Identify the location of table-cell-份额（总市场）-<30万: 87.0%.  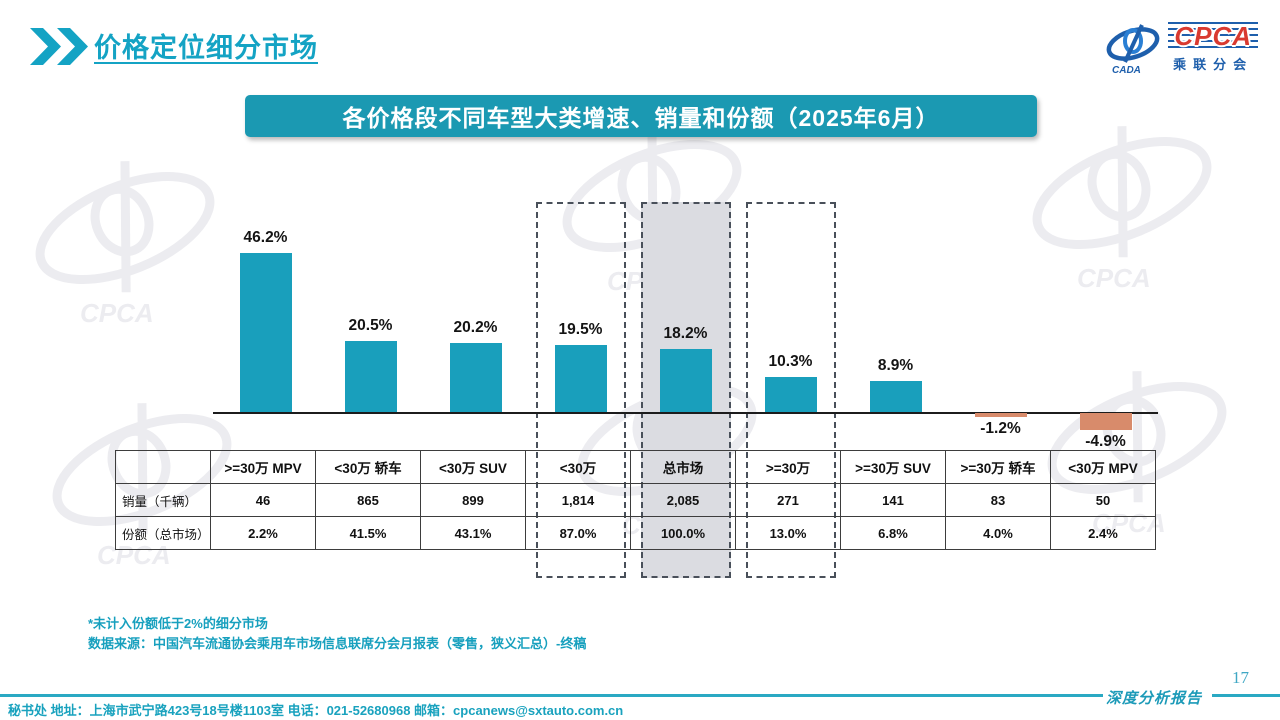
(578, 533).